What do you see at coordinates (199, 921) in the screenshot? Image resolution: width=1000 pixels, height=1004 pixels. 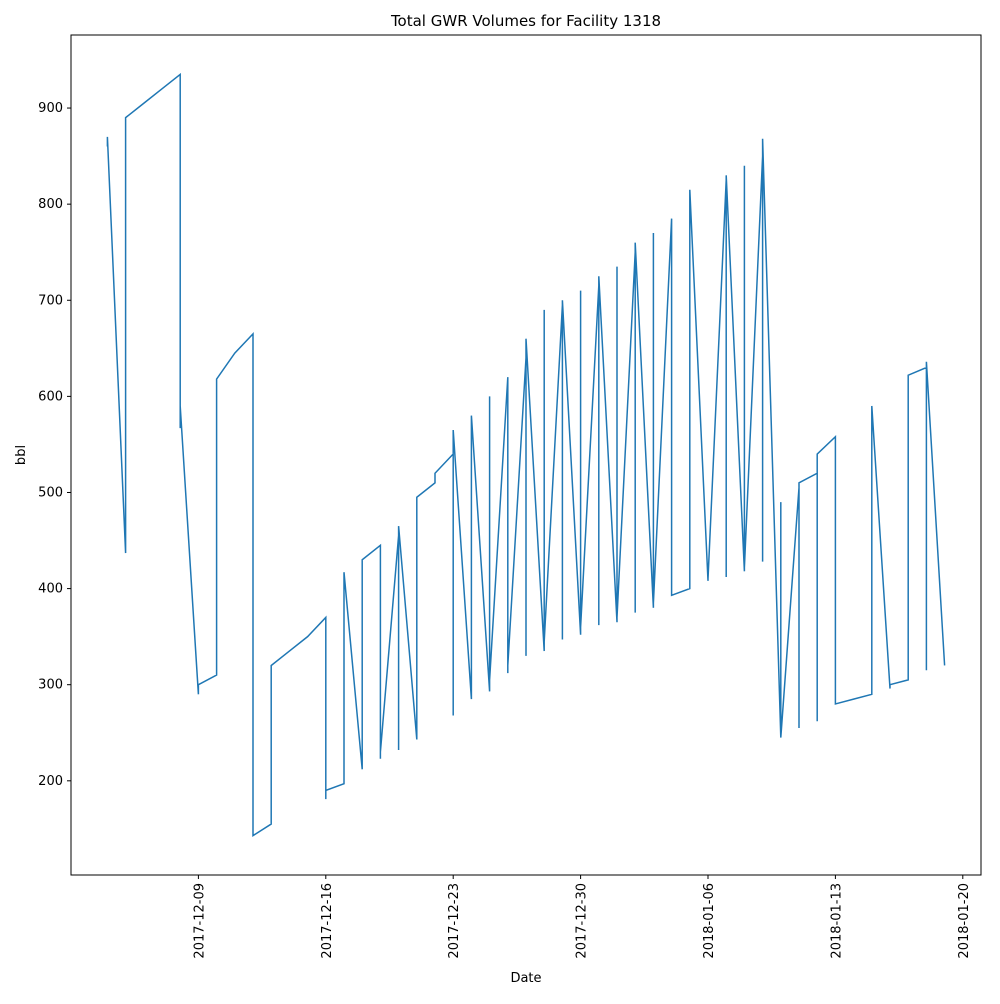 I see `x-tick-label: 2017-12-09` at bounding box center [199, 921].